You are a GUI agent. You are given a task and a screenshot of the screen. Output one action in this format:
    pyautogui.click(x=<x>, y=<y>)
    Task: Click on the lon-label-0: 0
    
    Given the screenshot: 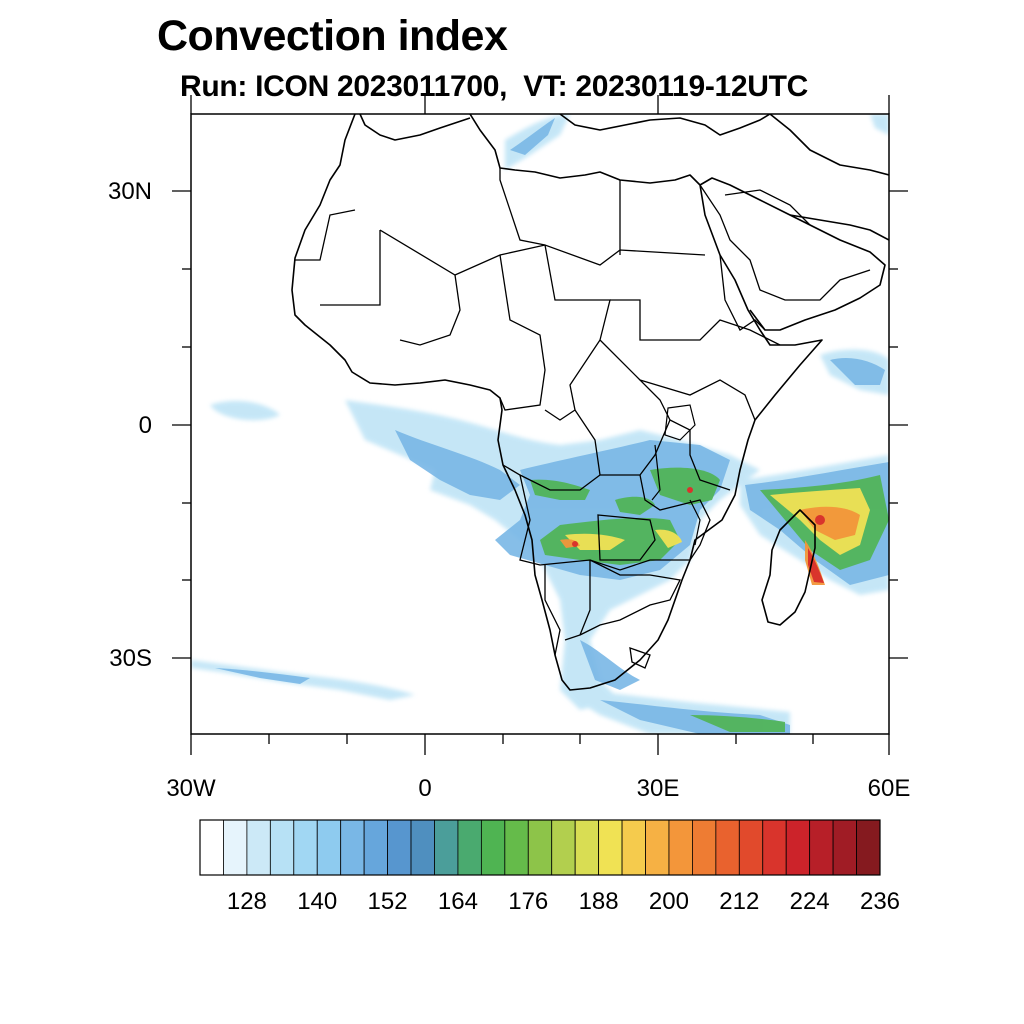 What is the action you would take?
    pyautogui.click(x=425, y=788)
    